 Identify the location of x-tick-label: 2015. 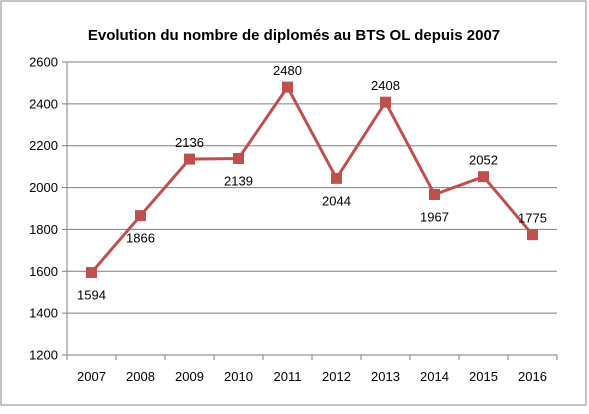
(483, 376).